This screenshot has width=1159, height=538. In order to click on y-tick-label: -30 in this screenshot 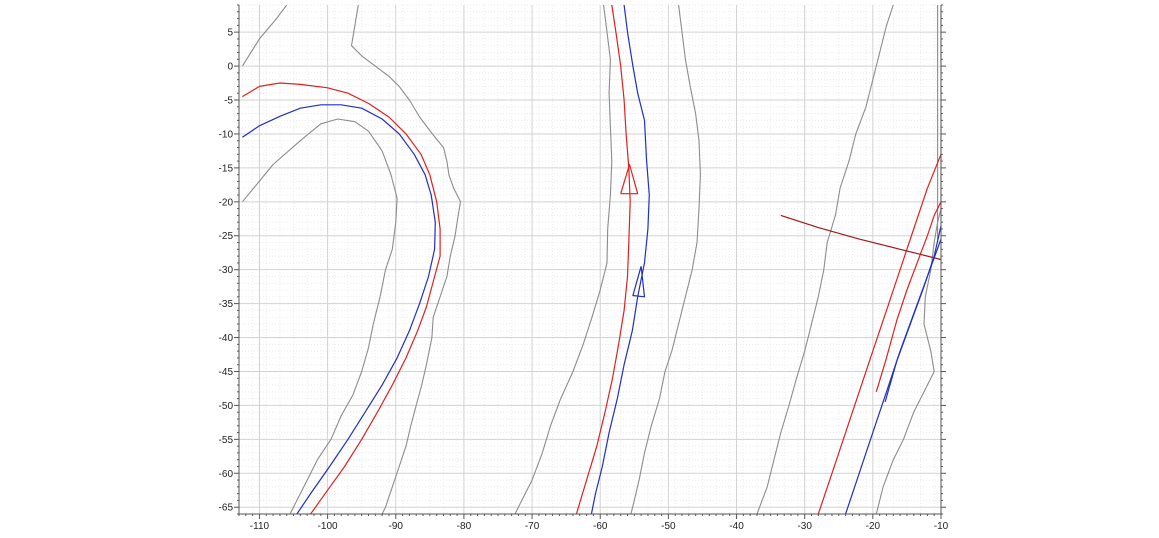, I will do `click(226, 270)`.